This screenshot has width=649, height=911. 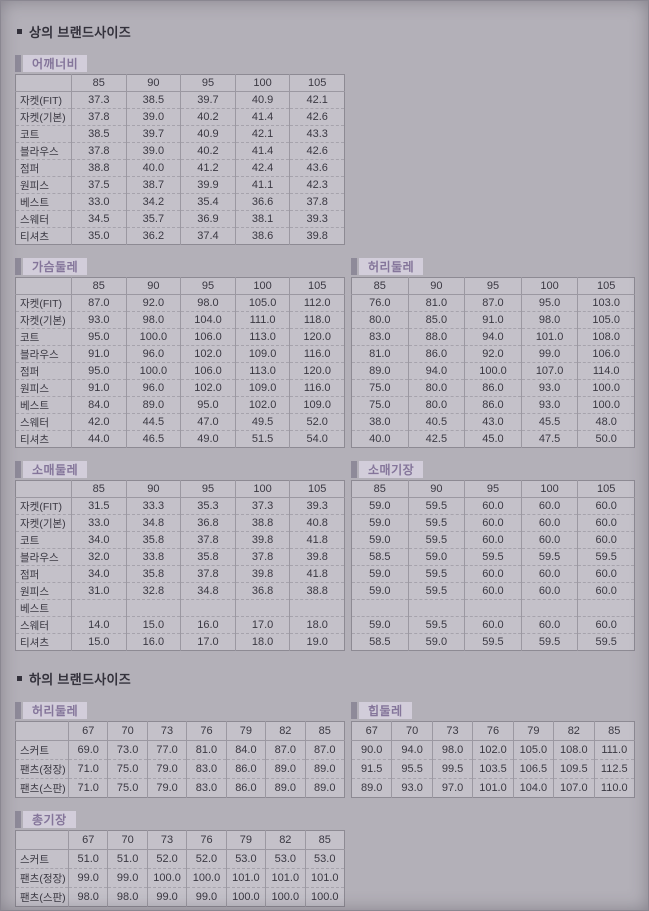 I want to click on value-cell: 41.8, so click(x=317, y=574).